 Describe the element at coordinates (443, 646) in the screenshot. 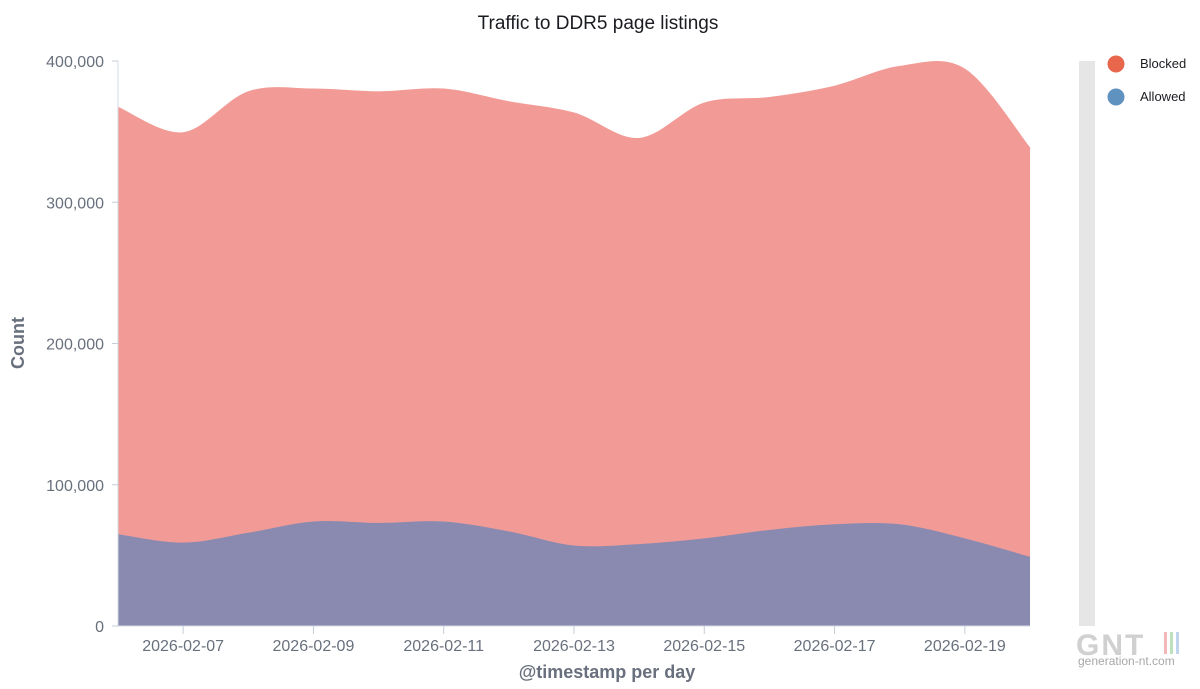

I see `x-tick-label: 2026-02-11` at that location.